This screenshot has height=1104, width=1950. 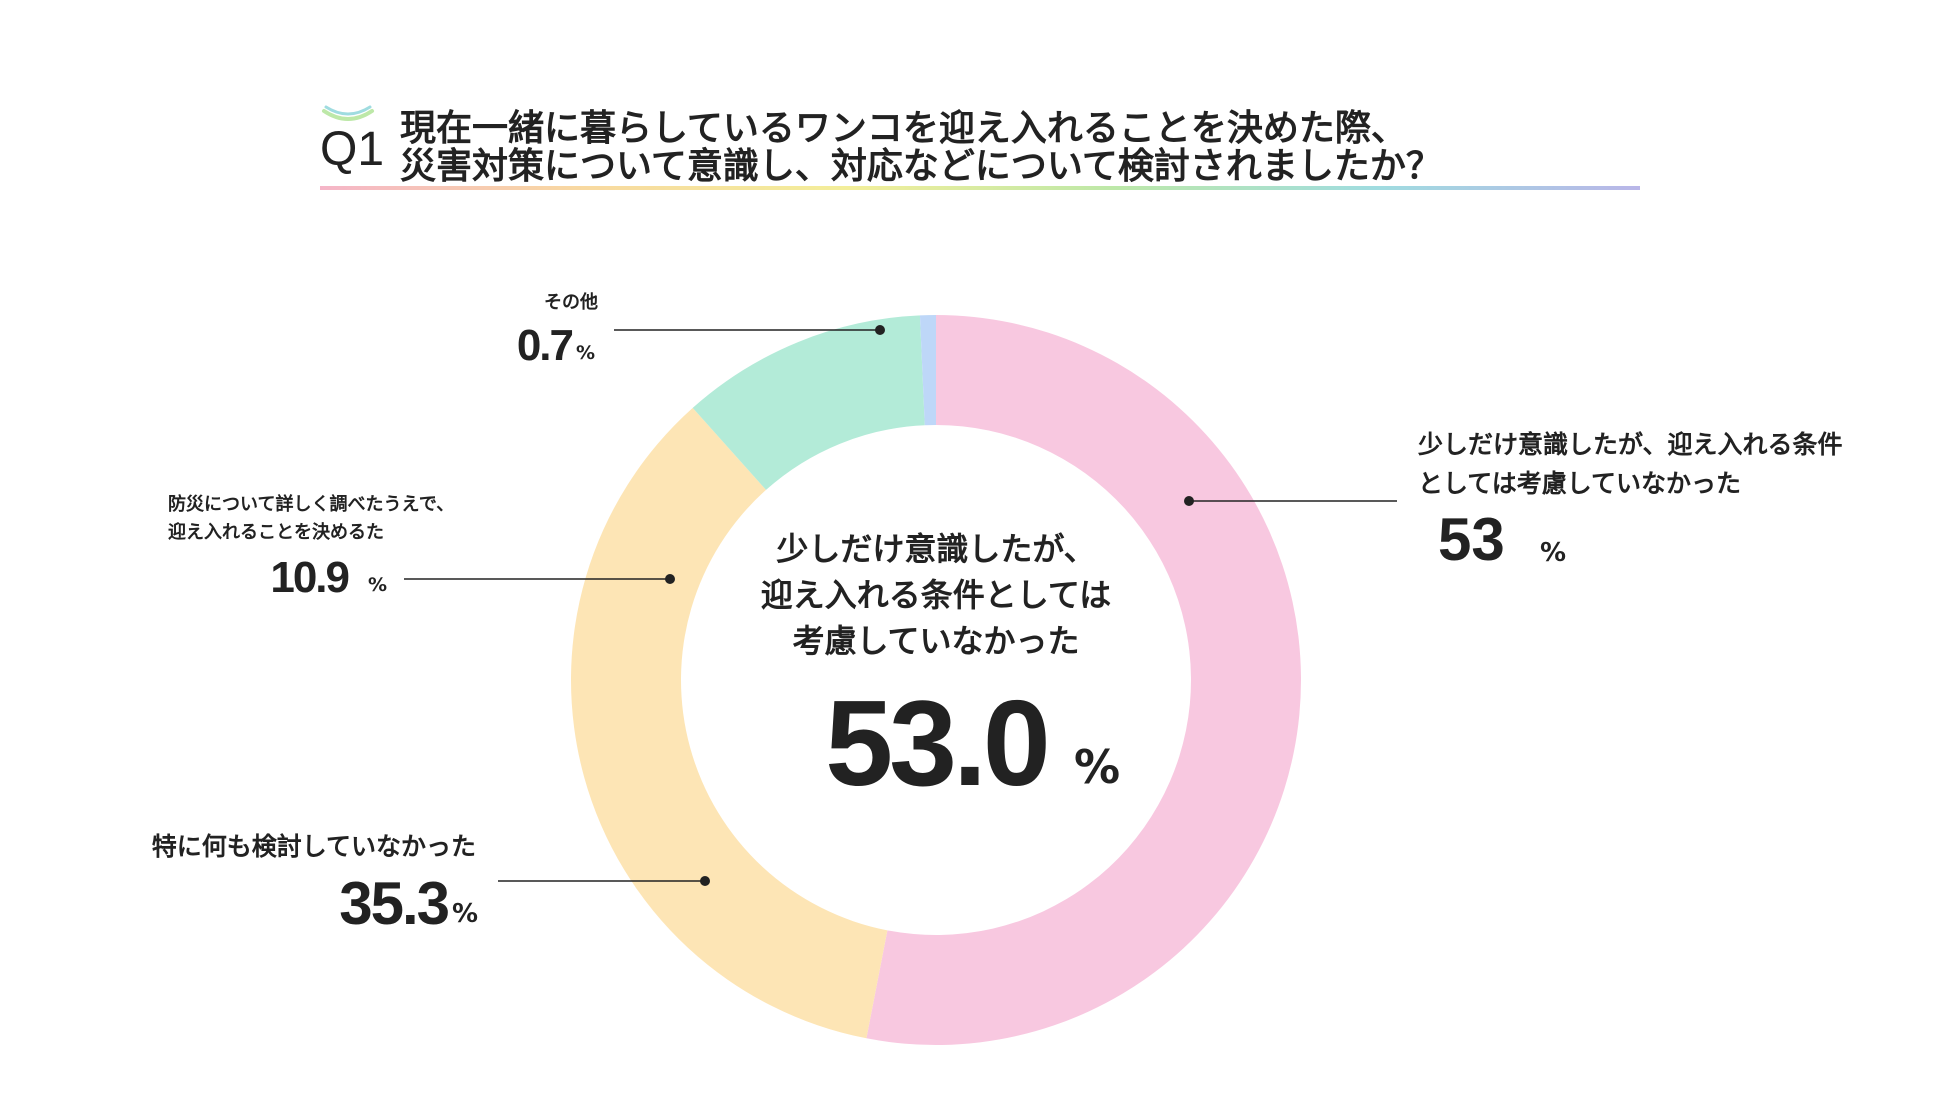 What do you see at coordinates (377, 585) in the screenshot?
I see `slice-unit-researched: %` at bounding box center [377, 585].